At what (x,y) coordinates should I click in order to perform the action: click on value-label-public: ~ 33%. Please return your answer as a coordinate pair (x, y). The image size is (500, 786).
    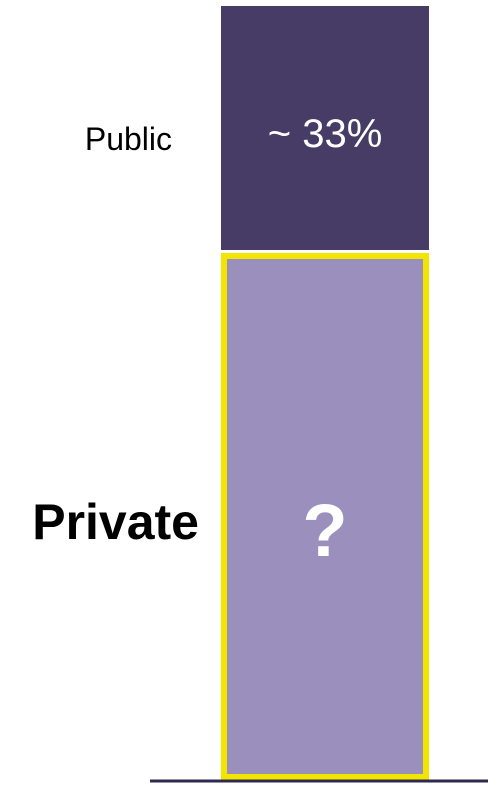
    Looking at the image, I should click on (325, 134).